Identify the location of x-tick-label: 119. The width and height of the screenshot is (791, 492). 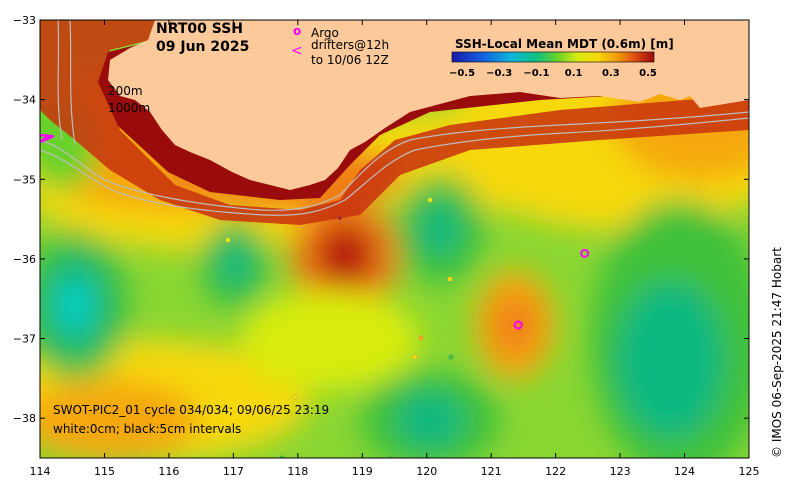
(362, 471).